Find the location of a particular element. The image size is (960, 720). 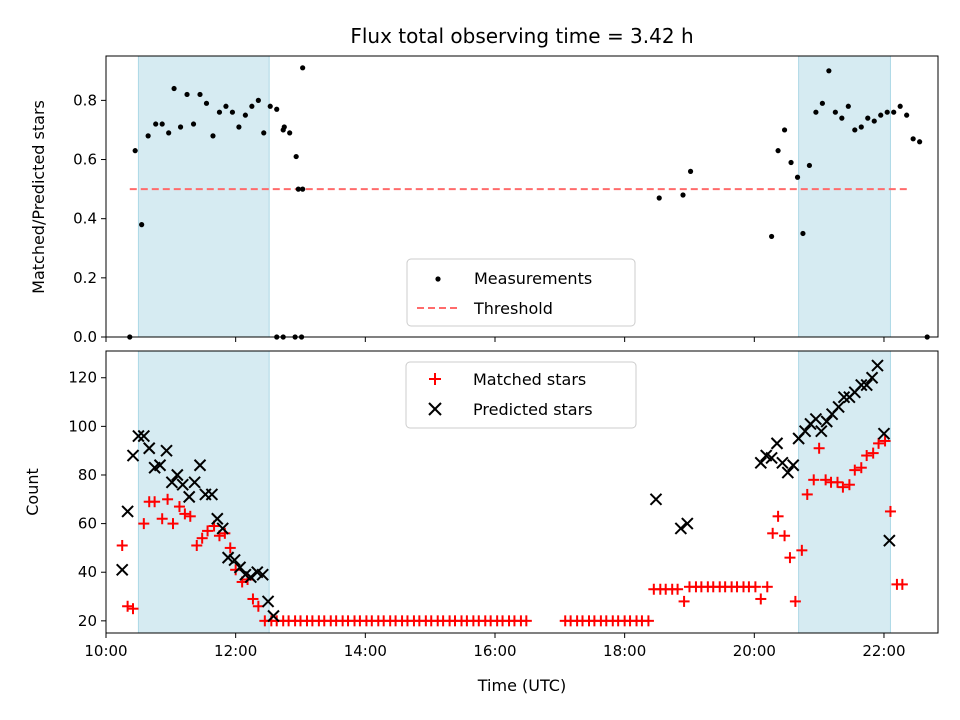

legend-label-threshold: Threshold is located at coordinates (513, 308).